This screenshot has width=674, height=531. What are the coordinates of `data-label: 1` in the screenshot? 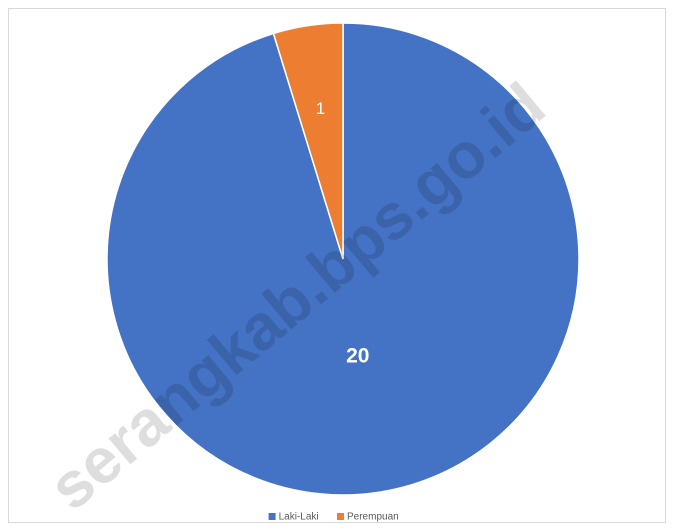 It's located at (320, 108).